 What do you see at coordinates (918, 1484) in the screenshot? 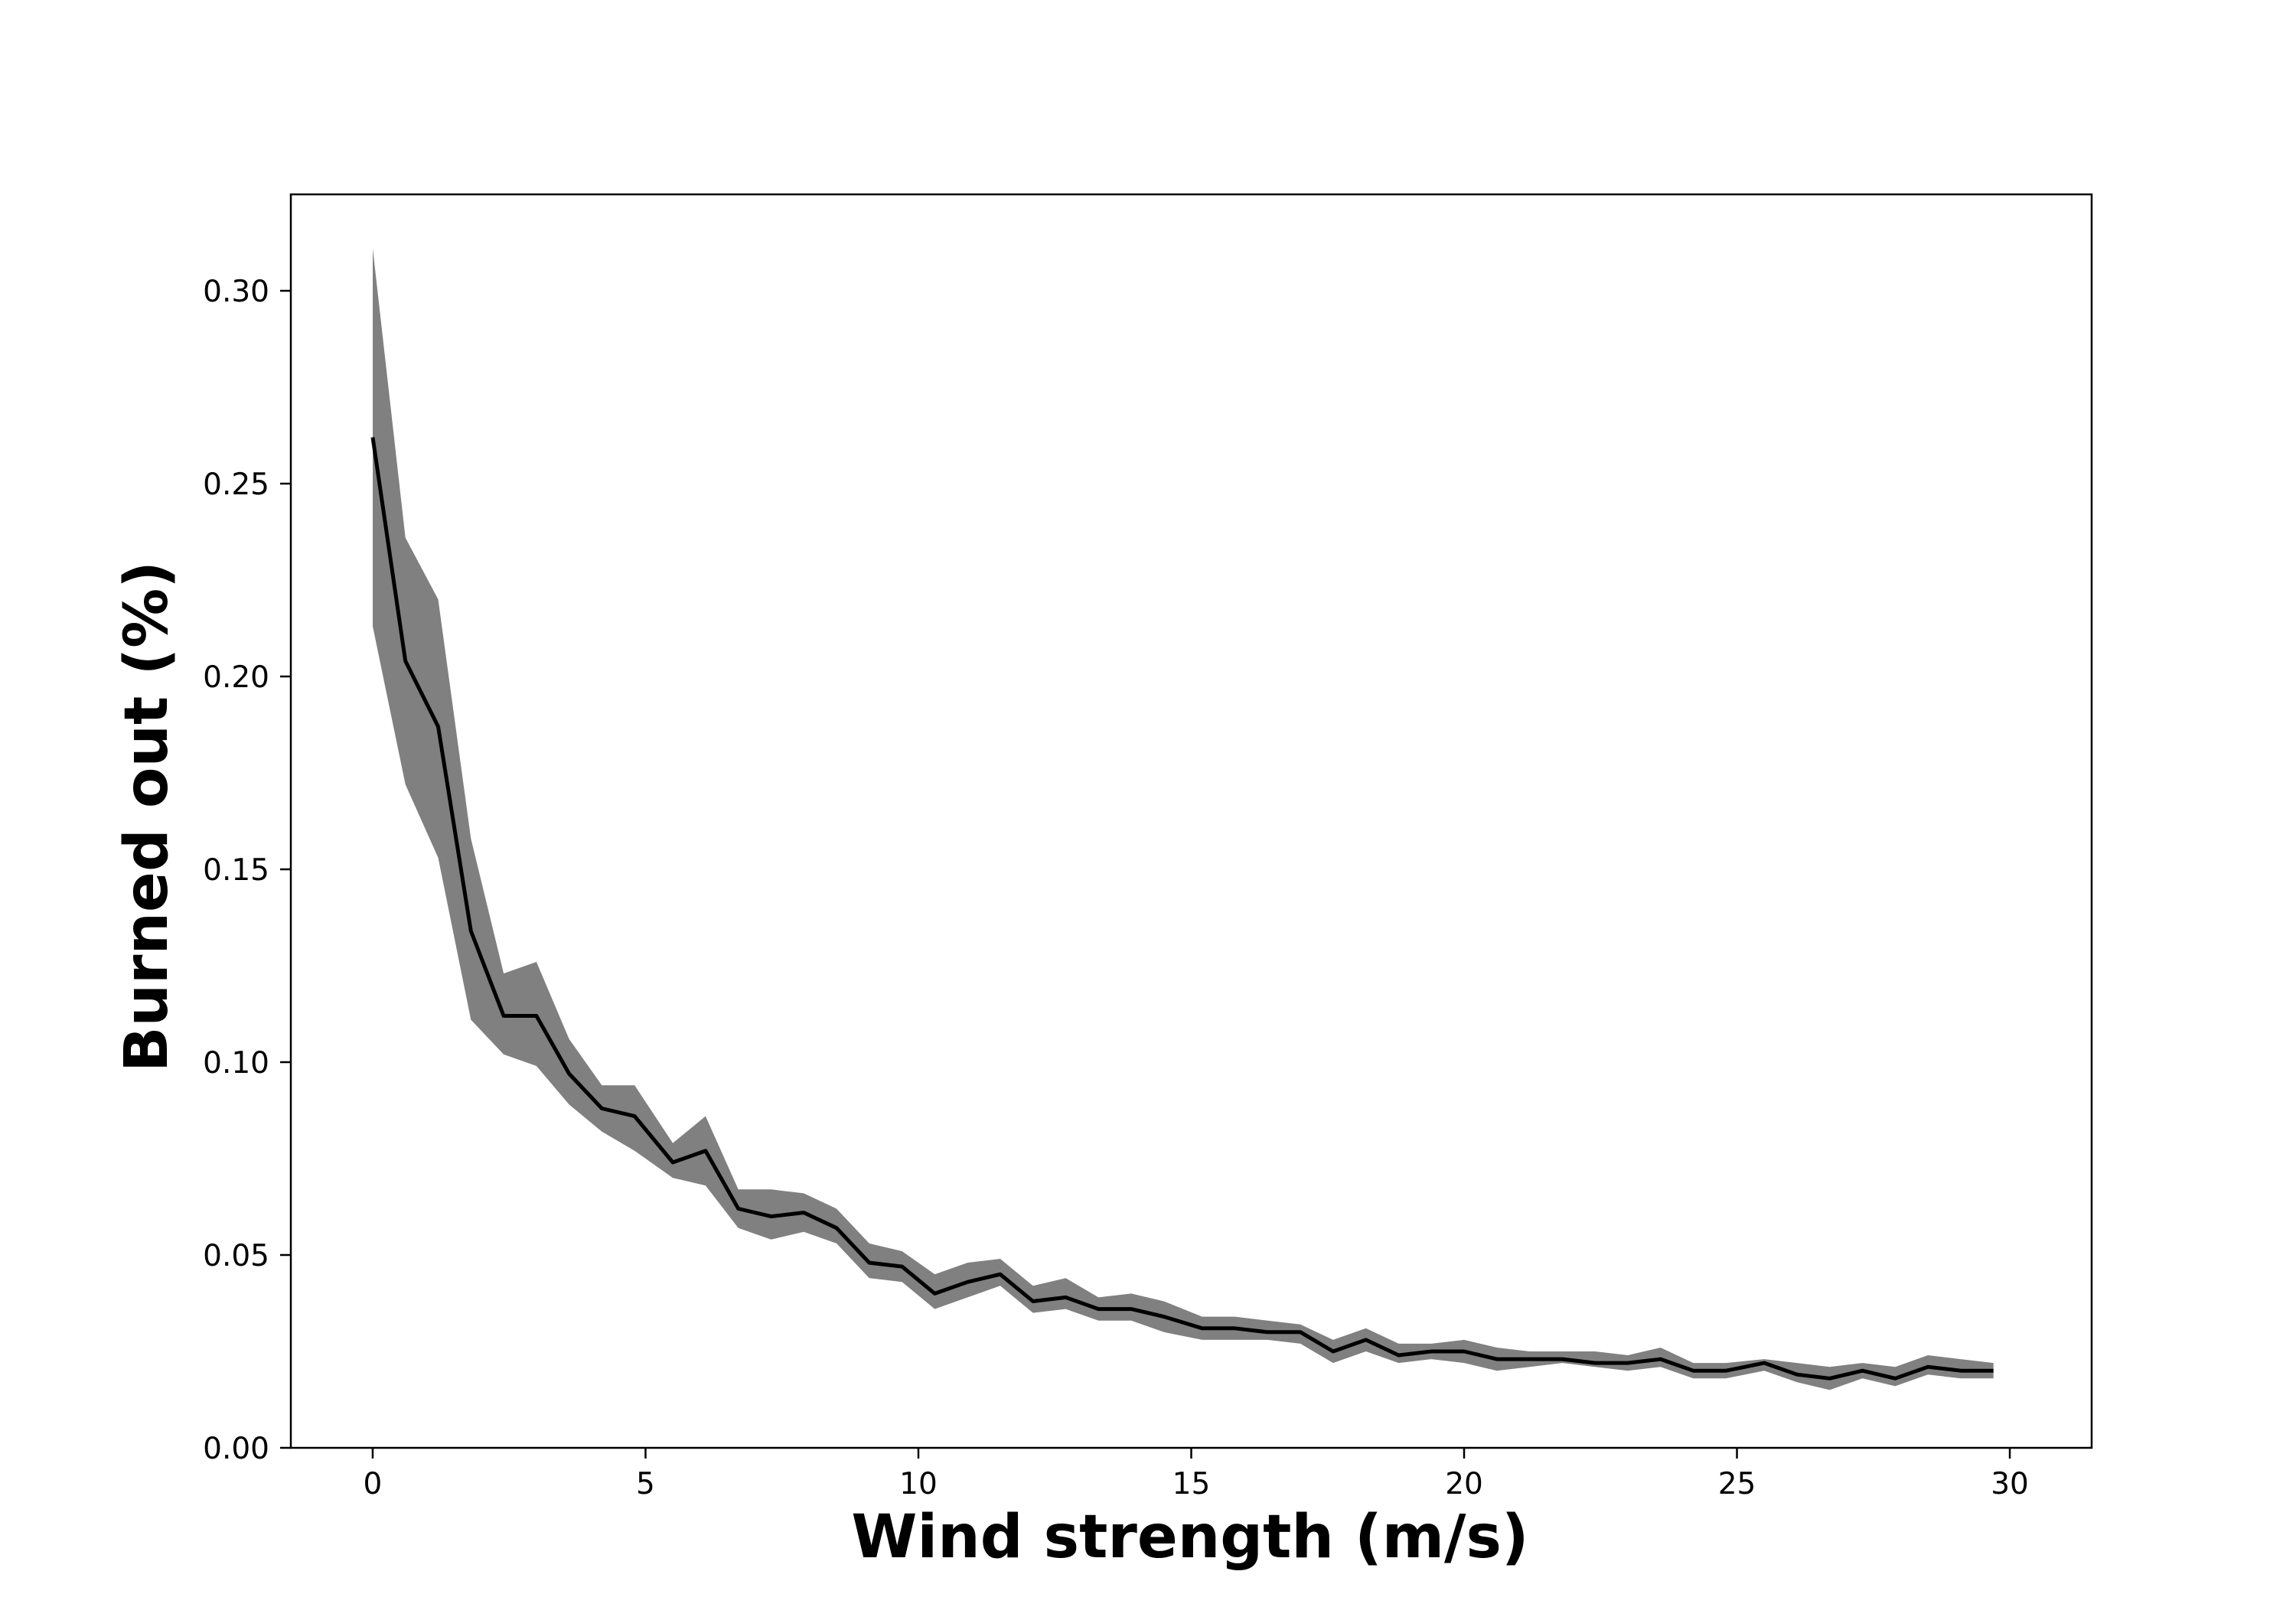
I see `x-tick-label: 10` at bounding box center [918, 1484].